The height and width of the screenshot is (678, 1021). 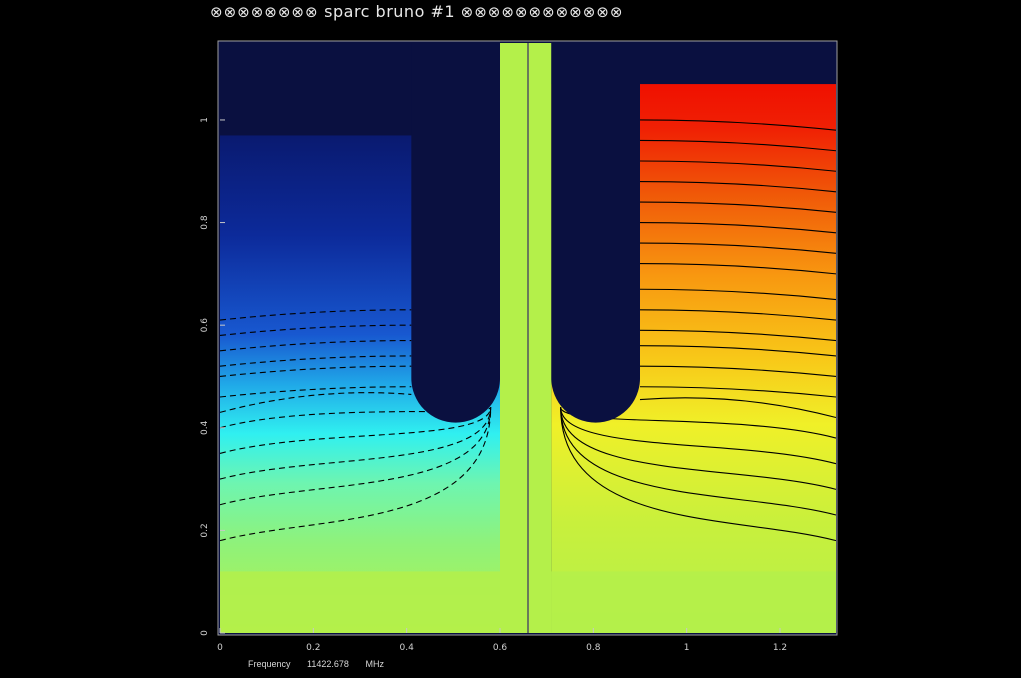 I want to click on right-electrode, so click(x=595, y=233).